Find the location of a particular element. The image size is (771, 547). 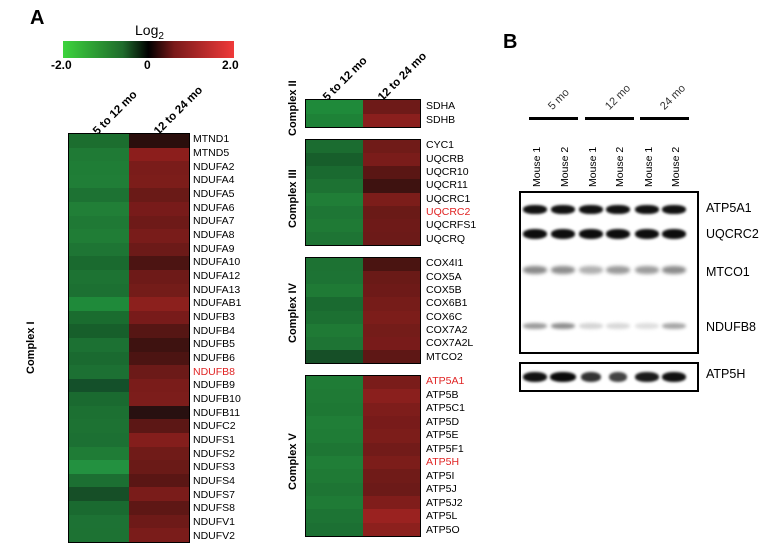

gene-label: NDUFA2 is located at coordinates (214, 166).